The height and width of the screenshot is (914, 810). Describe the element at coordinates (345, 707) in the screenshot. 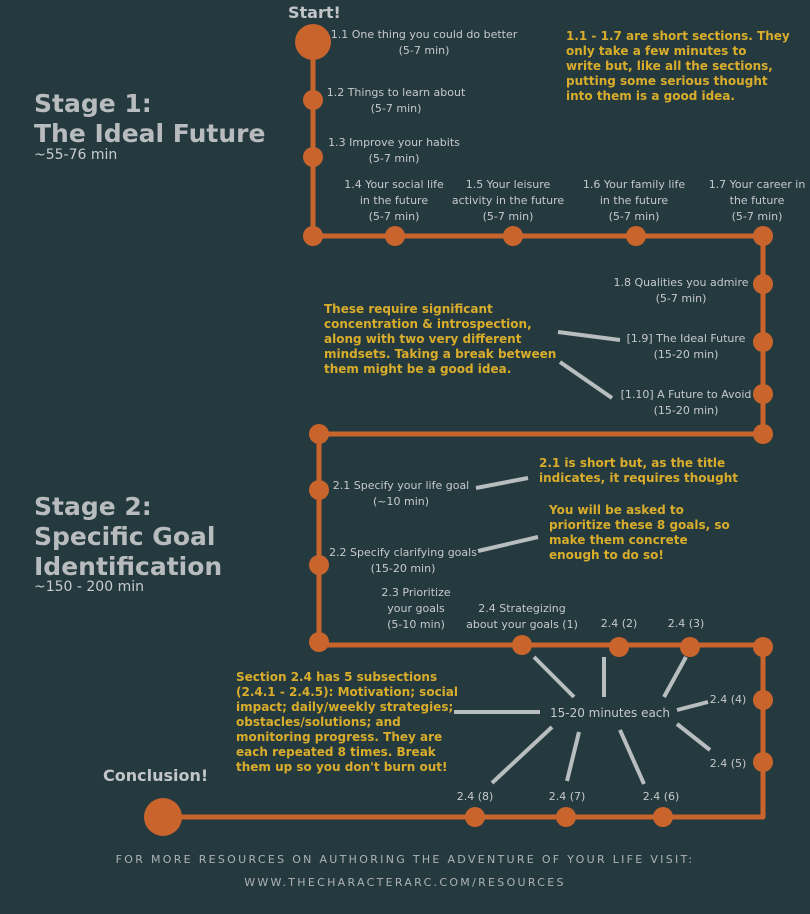

I see `note-line: impact; daily/weekly strategies;` at that location.